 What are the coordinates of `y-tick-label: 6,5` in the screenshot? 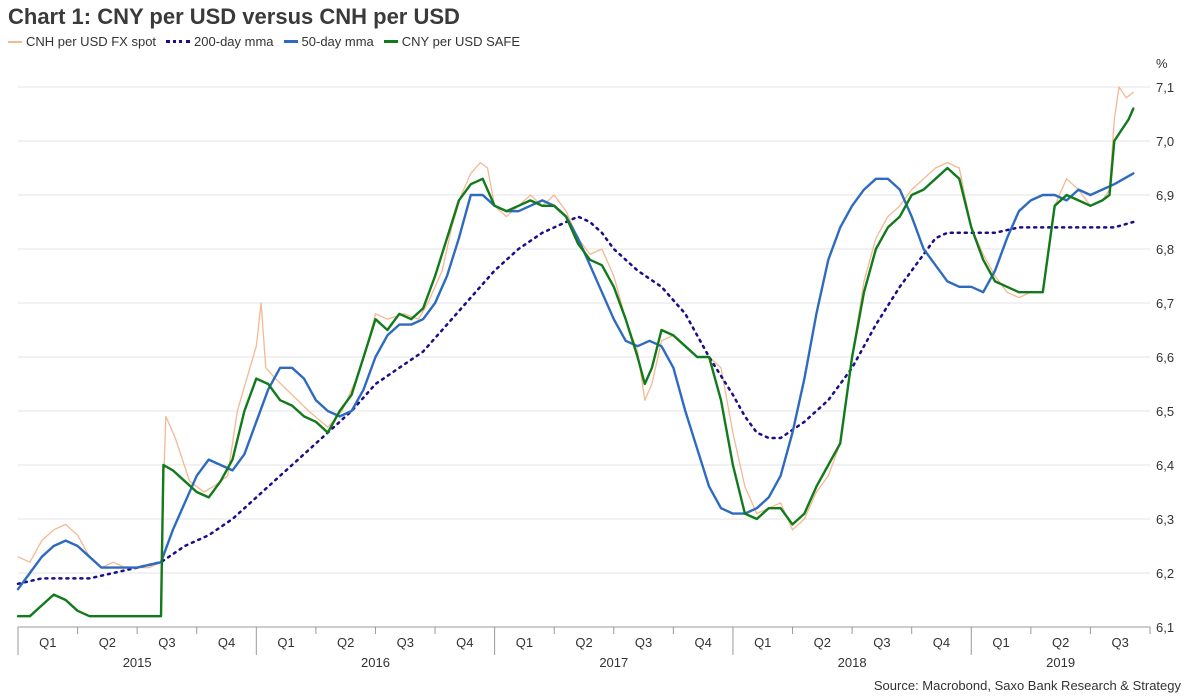 It's located at (1165, 411).